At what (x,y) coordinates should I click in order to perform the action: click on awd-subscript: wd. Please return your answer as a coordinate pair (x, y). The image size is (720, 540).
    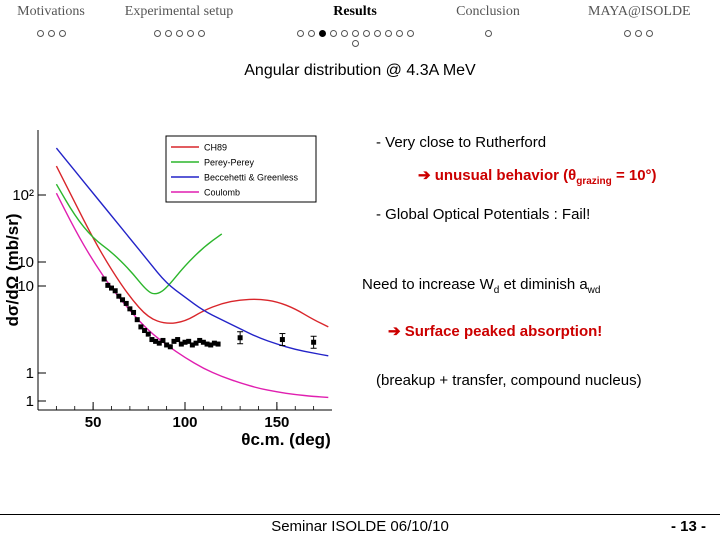
    Looking at the image, I should click on (594, 290).